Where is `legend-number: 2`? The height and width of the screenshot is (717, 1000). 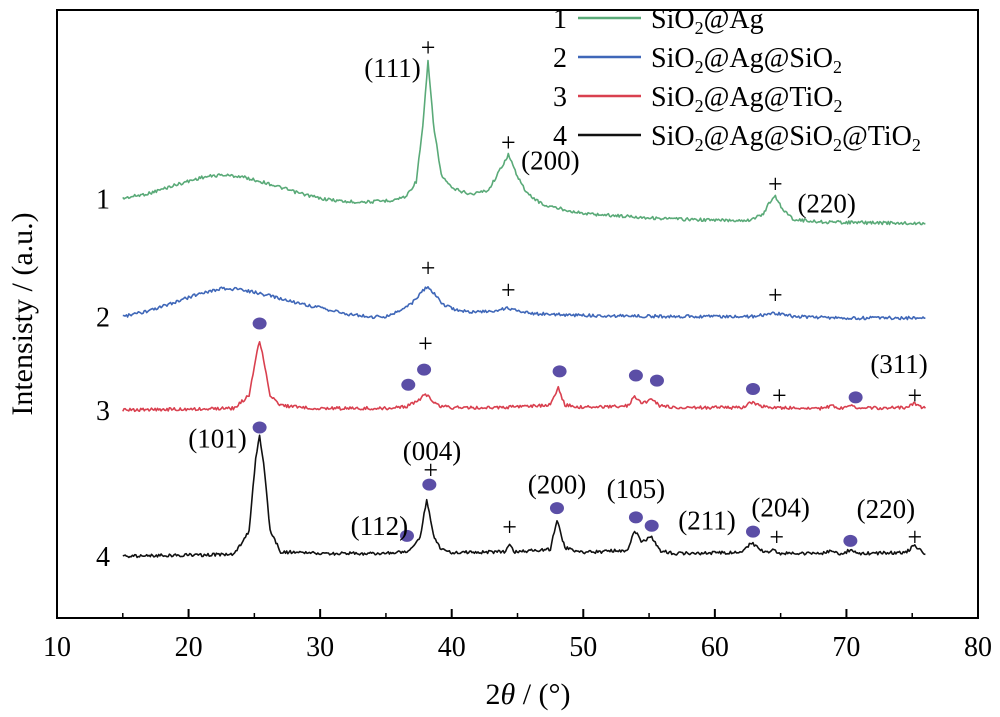 legend-number: 2 is located at coordinates (560, 58).